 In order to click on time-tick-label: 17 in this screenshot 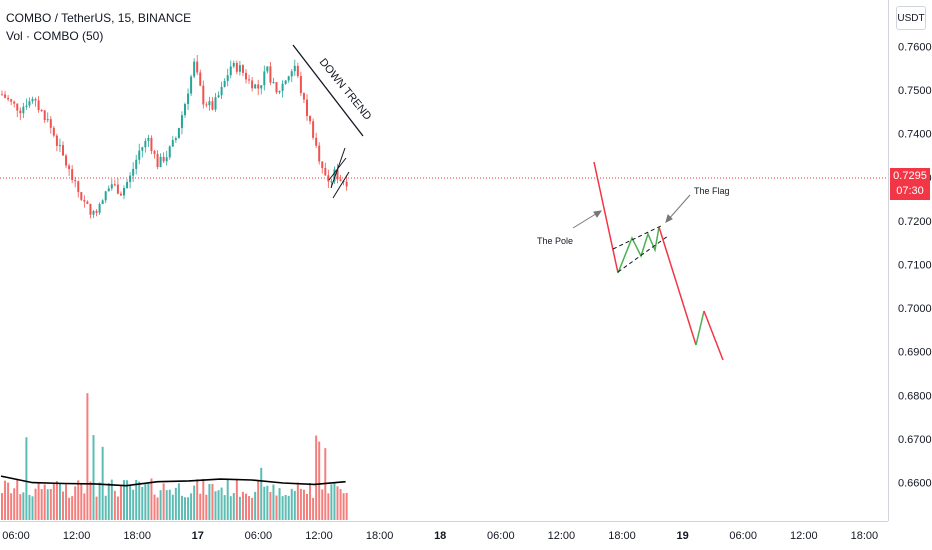, I will do `click(198, 536)`.